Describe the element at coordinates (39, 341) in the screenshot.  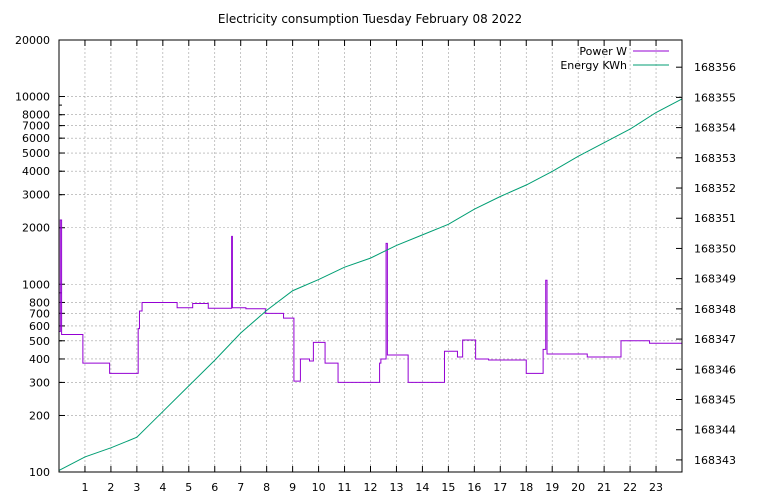
I see `y-left-tick-label: 500` at that location.